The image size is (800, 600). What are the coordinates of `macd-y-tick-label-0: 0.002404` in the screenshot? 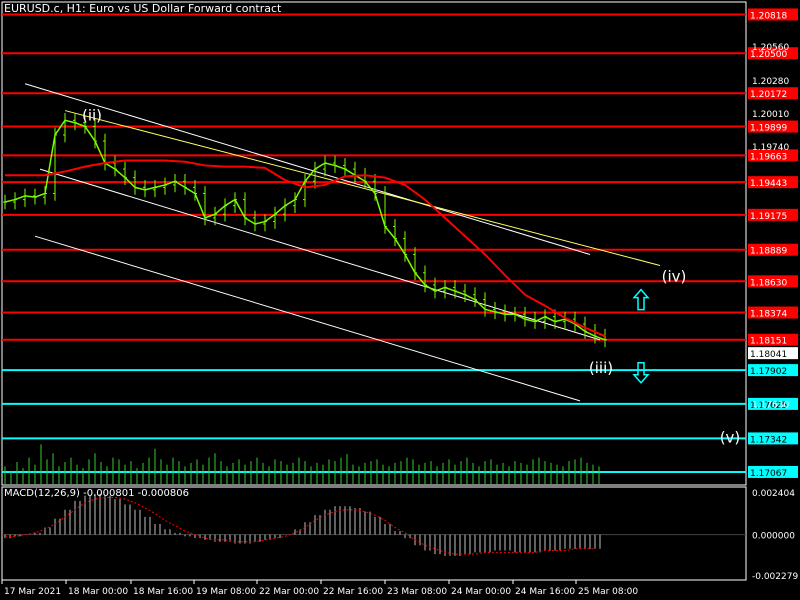 It's located at (773, 494).